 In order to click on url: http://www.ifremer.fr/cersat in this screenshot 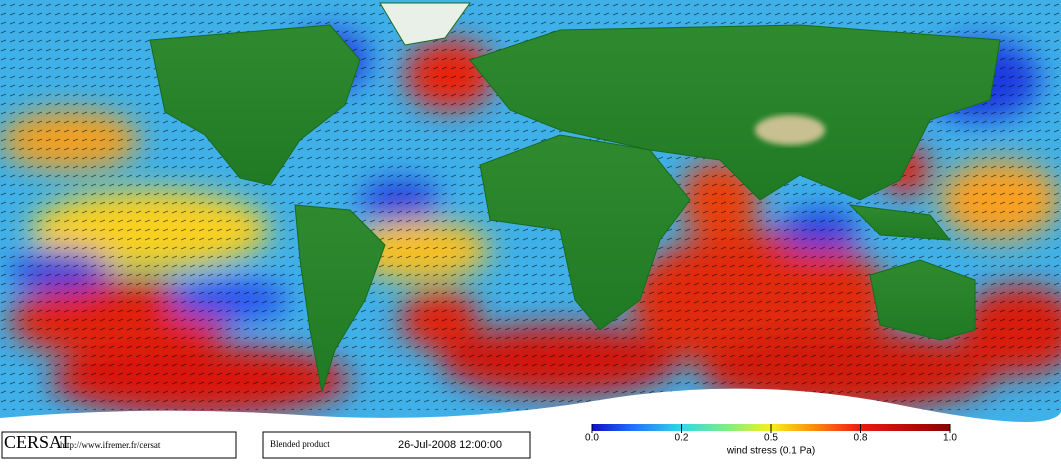, I will do `click(110, 445)`.